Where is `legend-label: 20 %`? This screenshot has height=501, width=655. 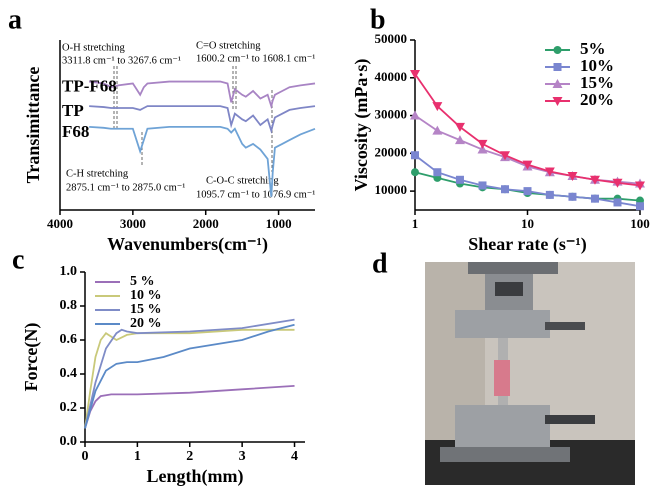
legend-label: 20 % is located at coordinates (146, 323).